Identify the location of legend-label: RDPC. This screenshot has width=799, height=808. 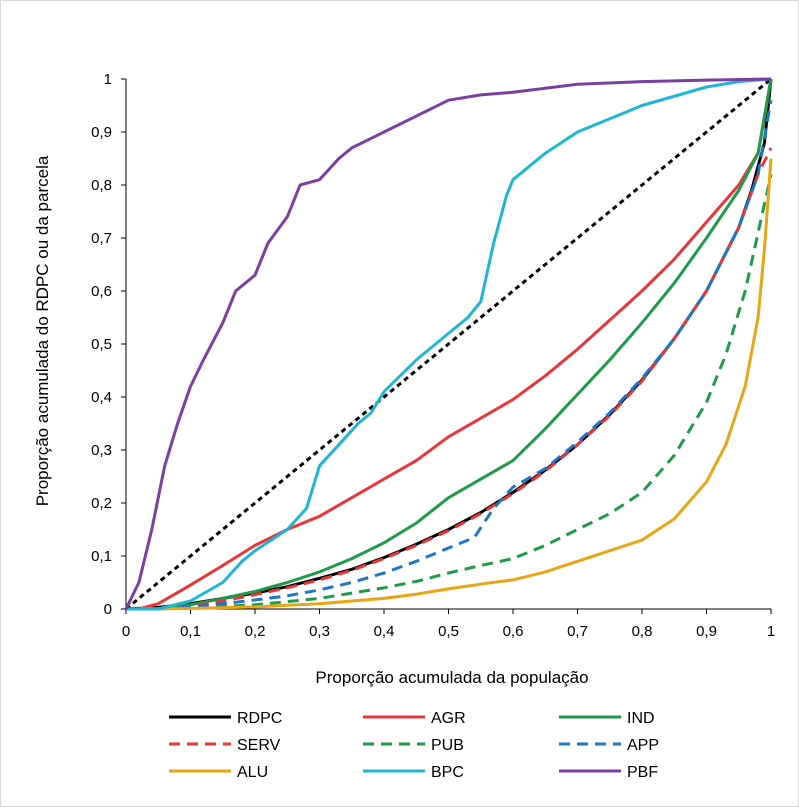
(259, 718).